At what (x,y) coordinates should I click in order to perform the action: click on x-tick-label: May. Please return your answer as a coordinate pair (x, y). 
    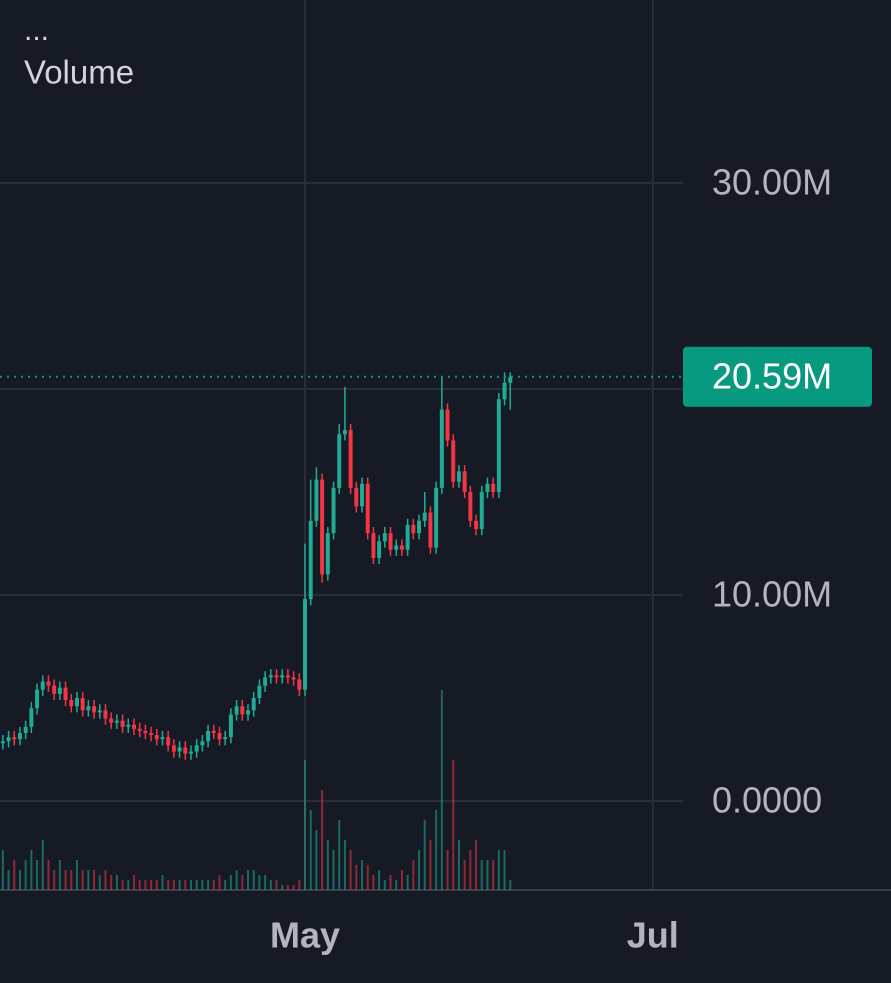
    Looking at the image, I should click on (305, 935).